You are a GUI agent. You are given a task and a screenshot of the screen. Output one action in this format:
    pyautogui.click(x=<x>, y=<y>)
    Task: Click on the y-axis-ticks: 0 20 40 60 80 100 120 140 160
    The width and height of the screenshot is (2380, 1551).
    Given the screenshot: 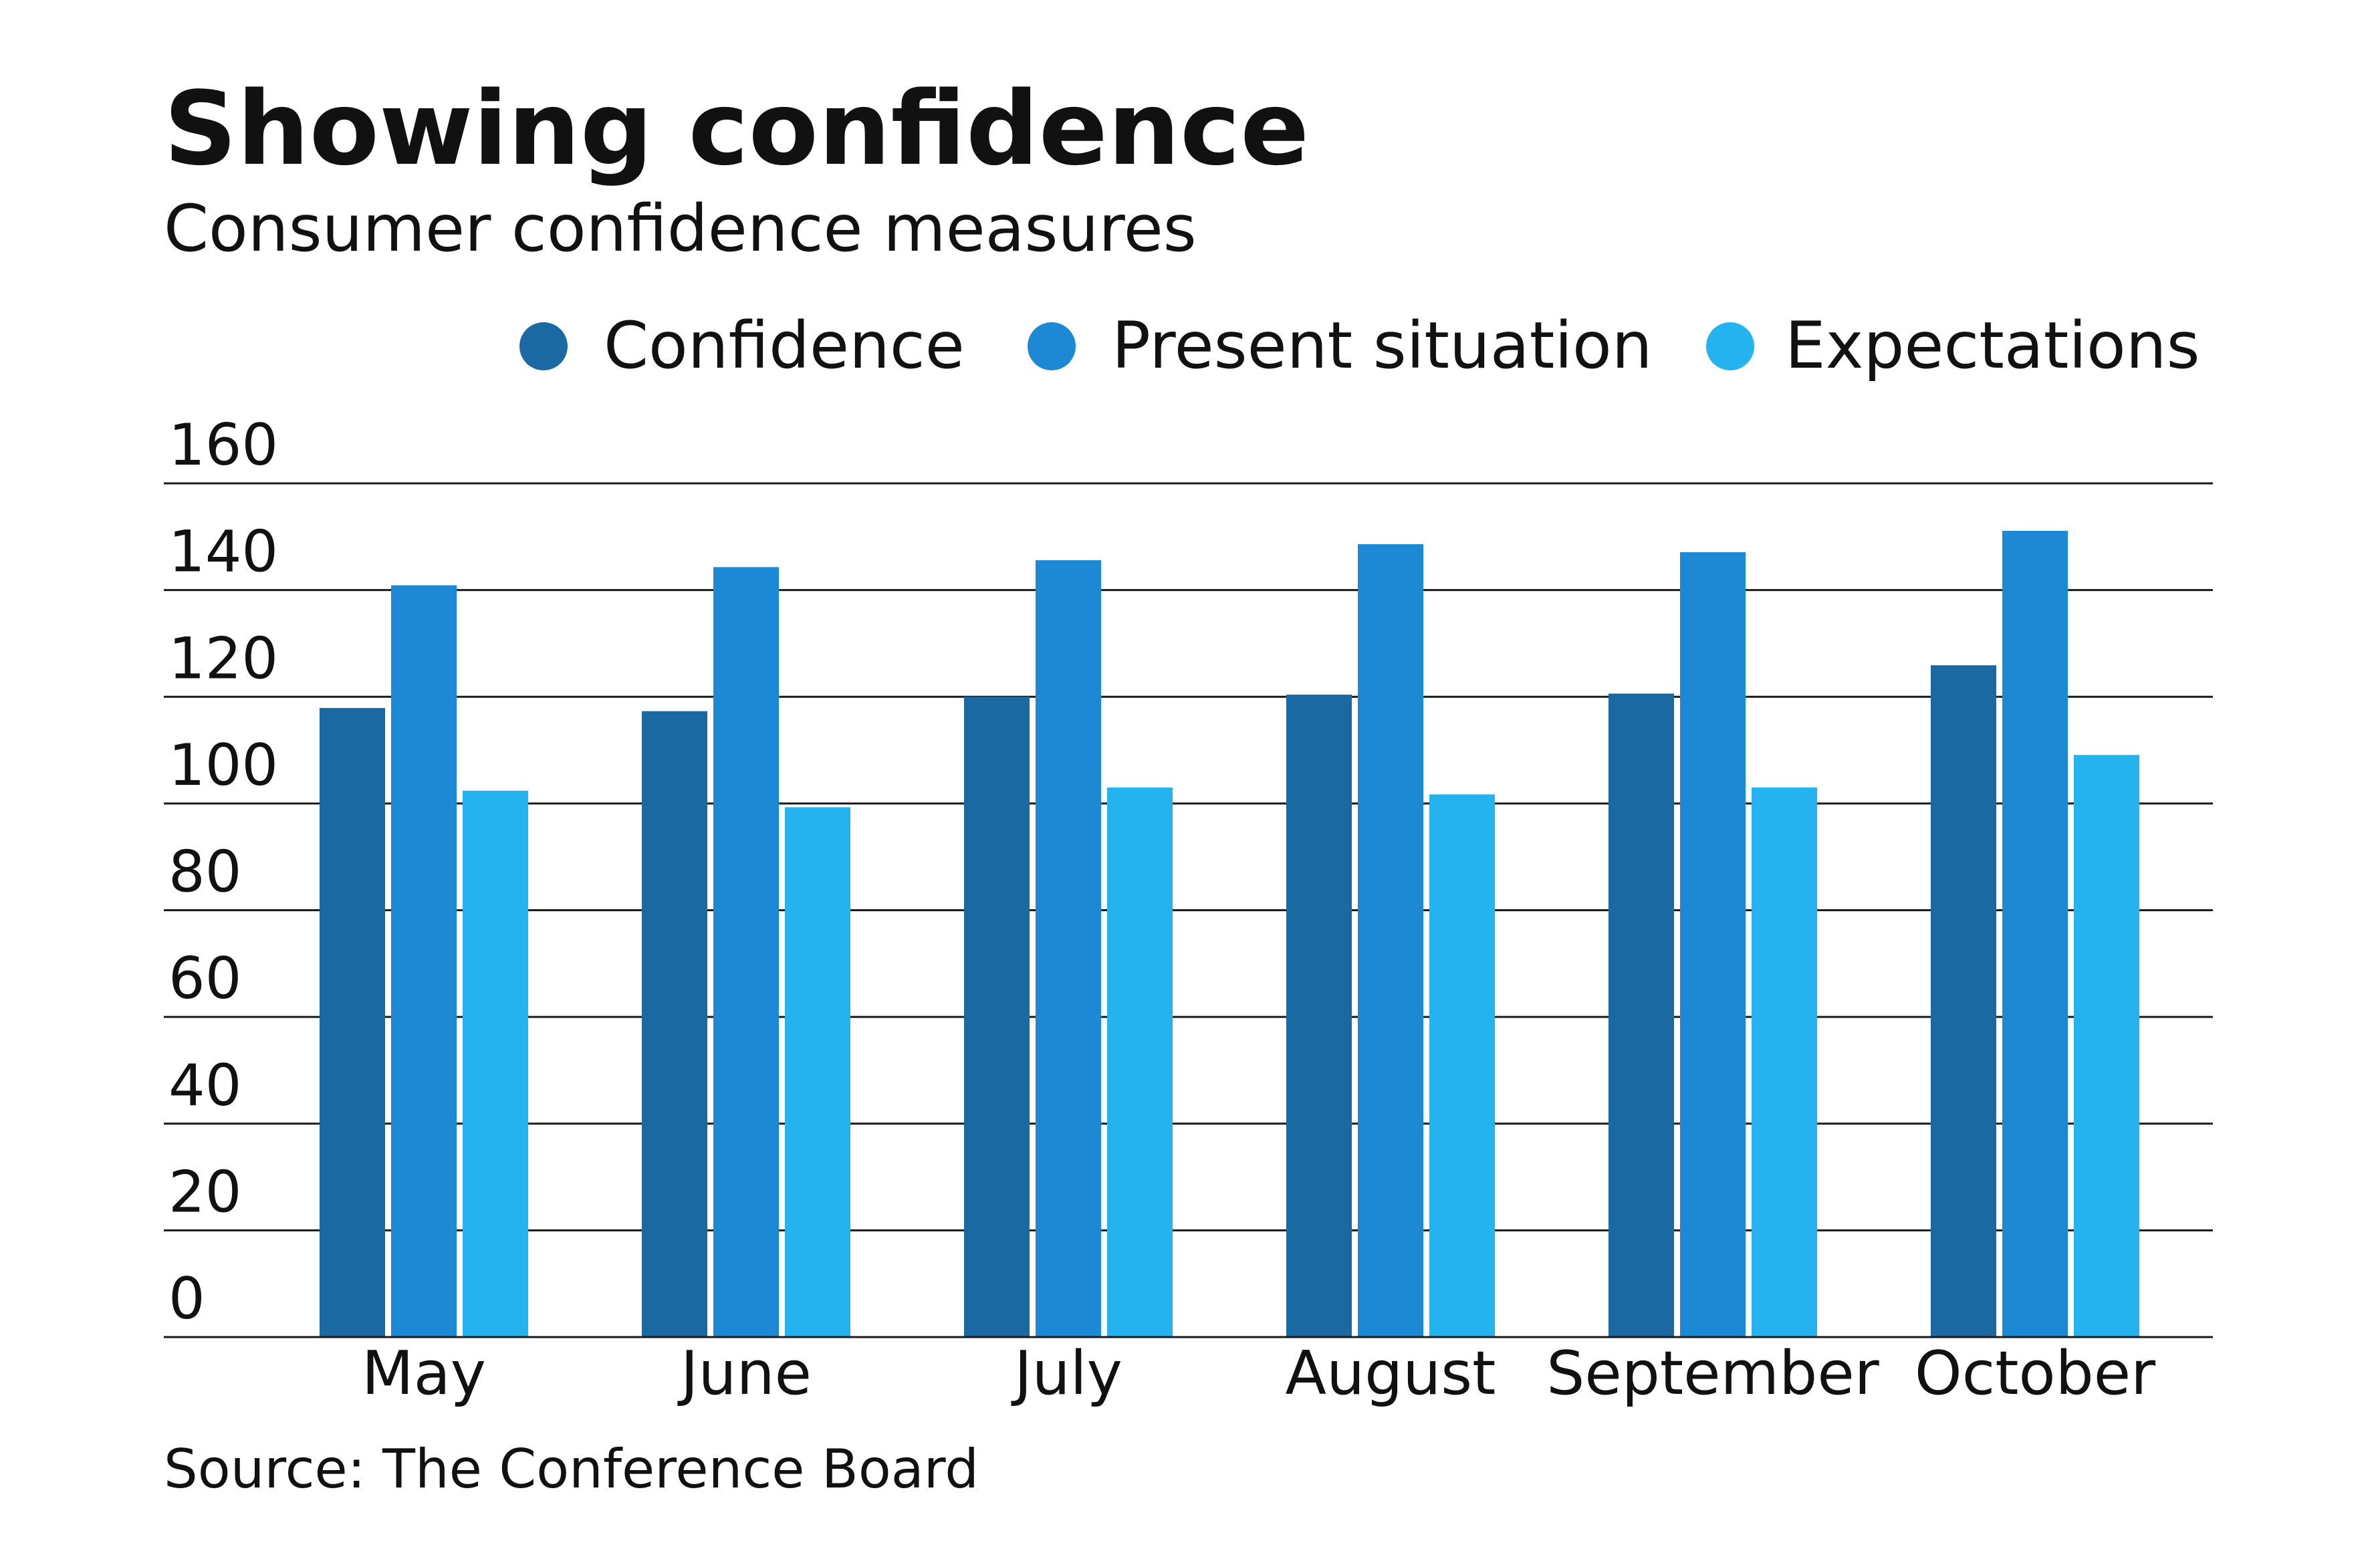 What is the action you would take?
    pyautogui.click(x=223, y=872)
    